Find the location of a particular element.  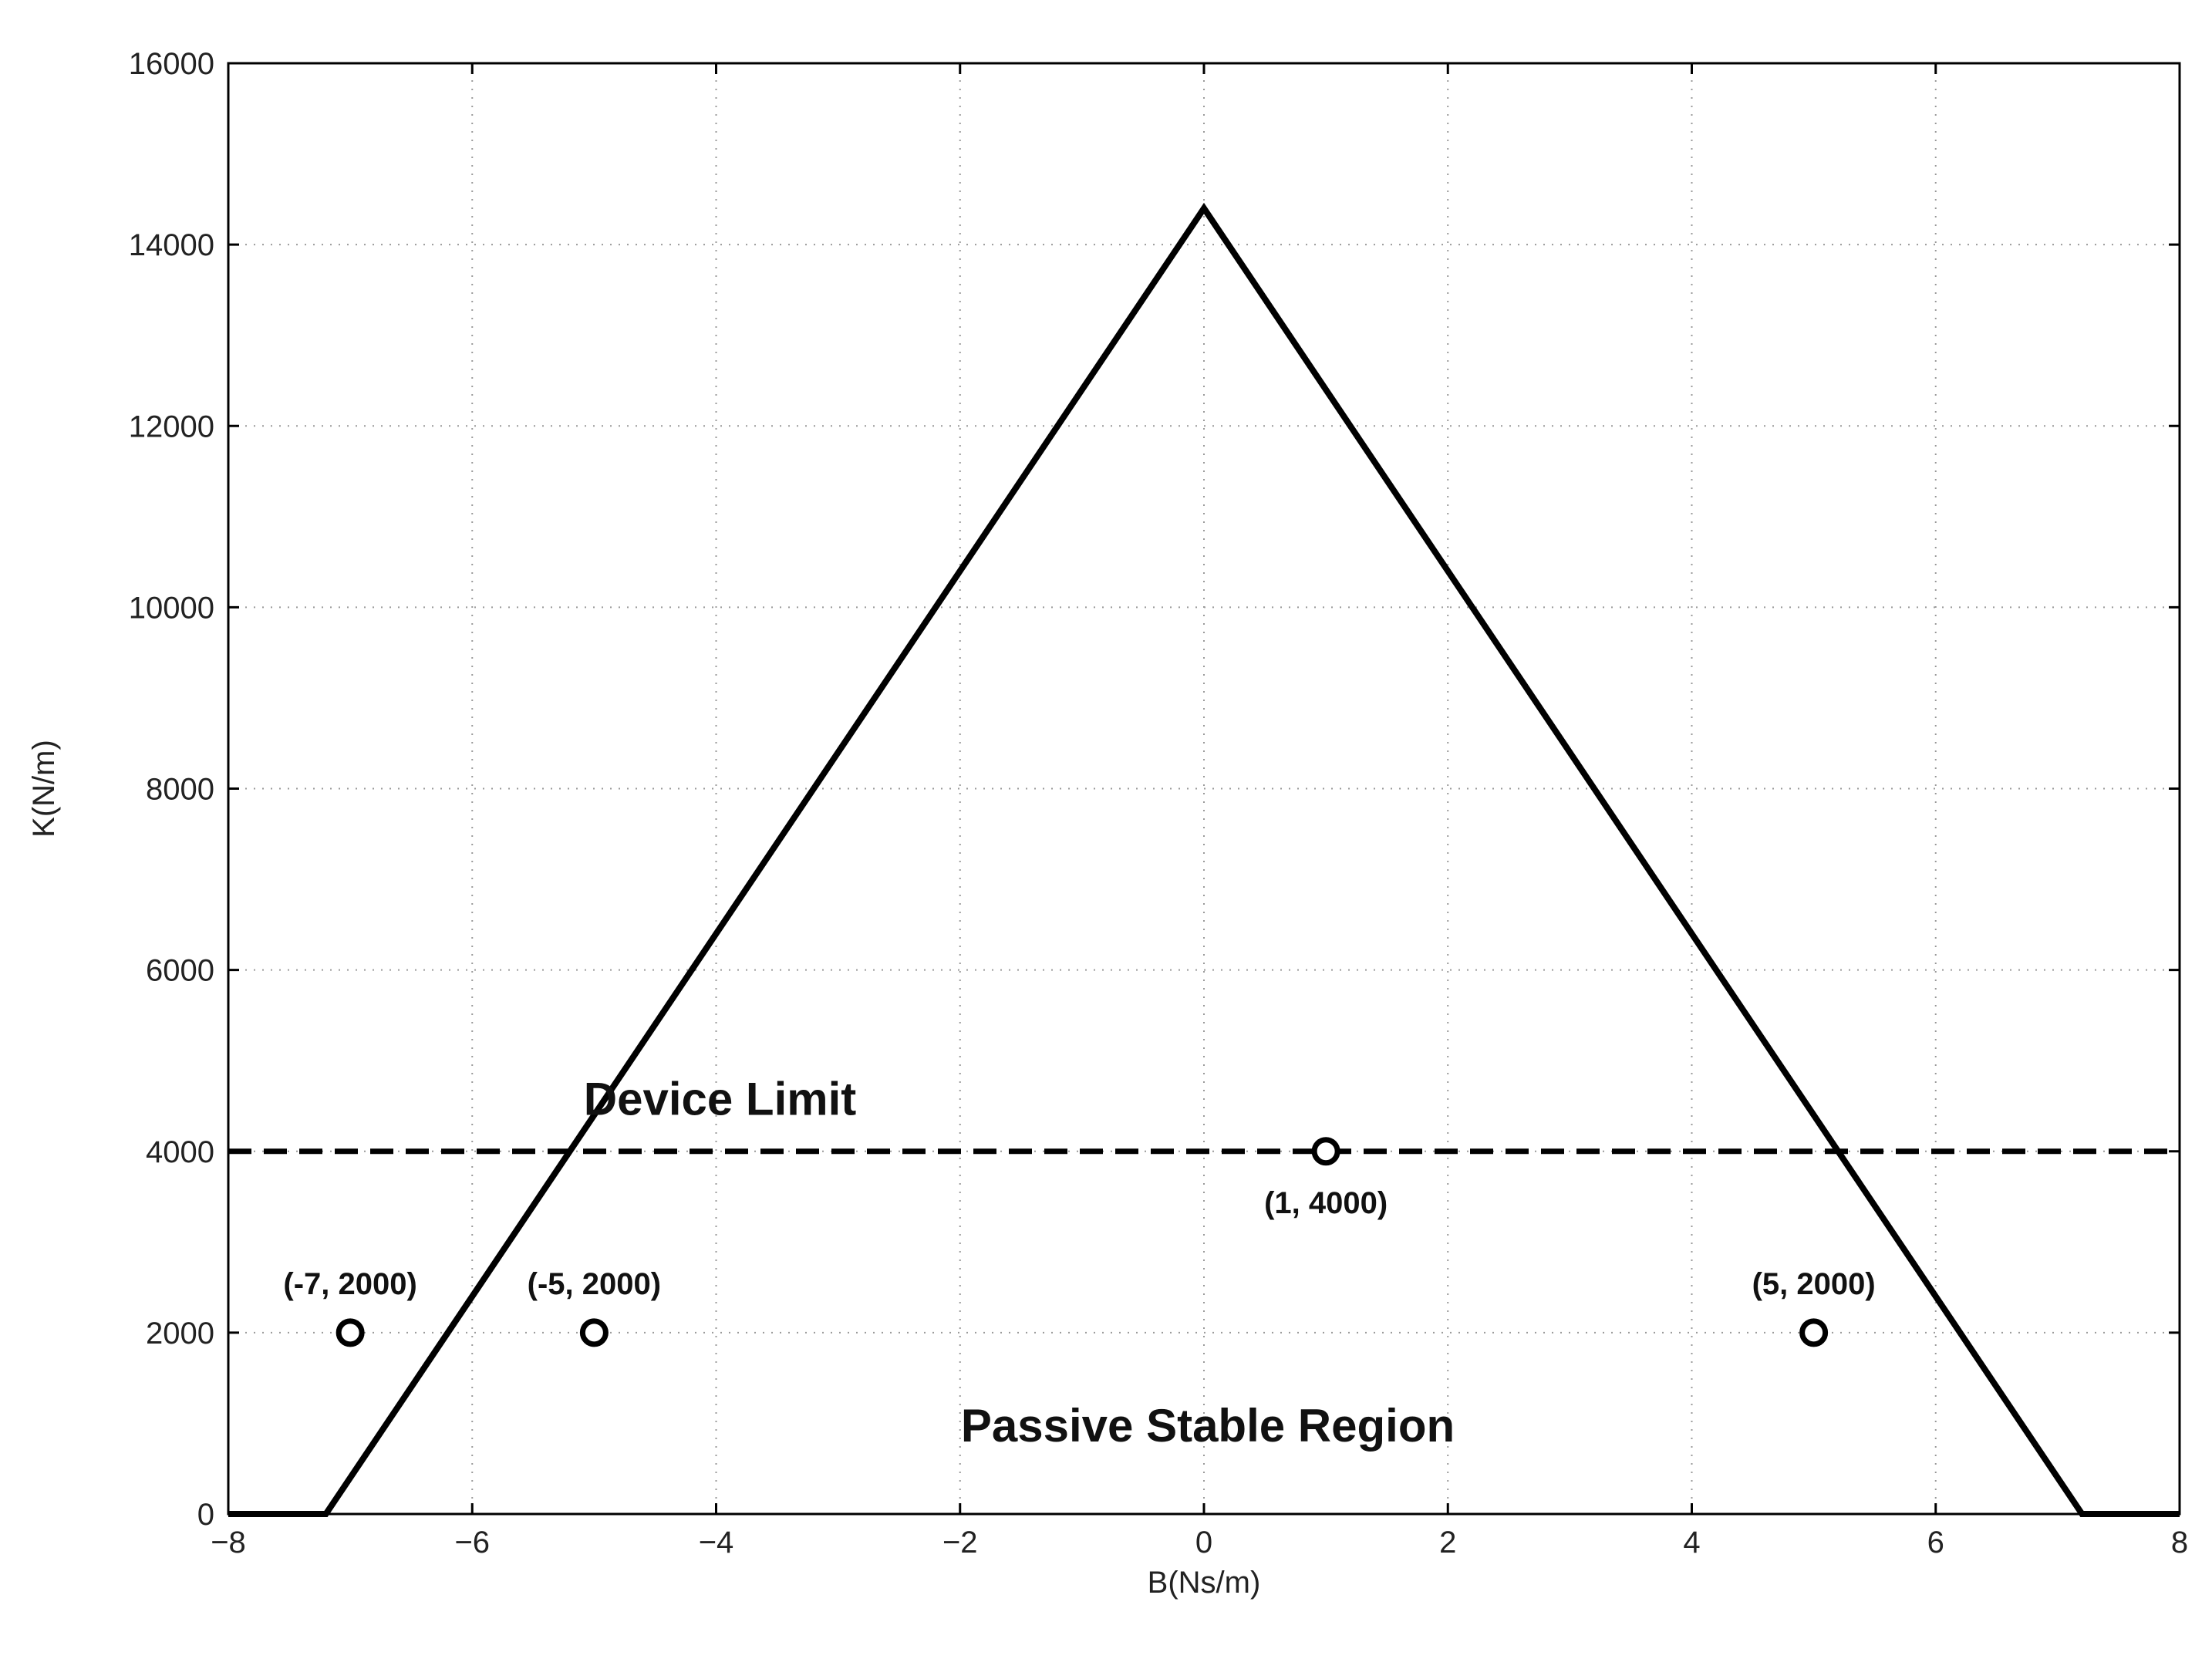

chart-annotation: Device Limit is located at coordinates (720, 1099).